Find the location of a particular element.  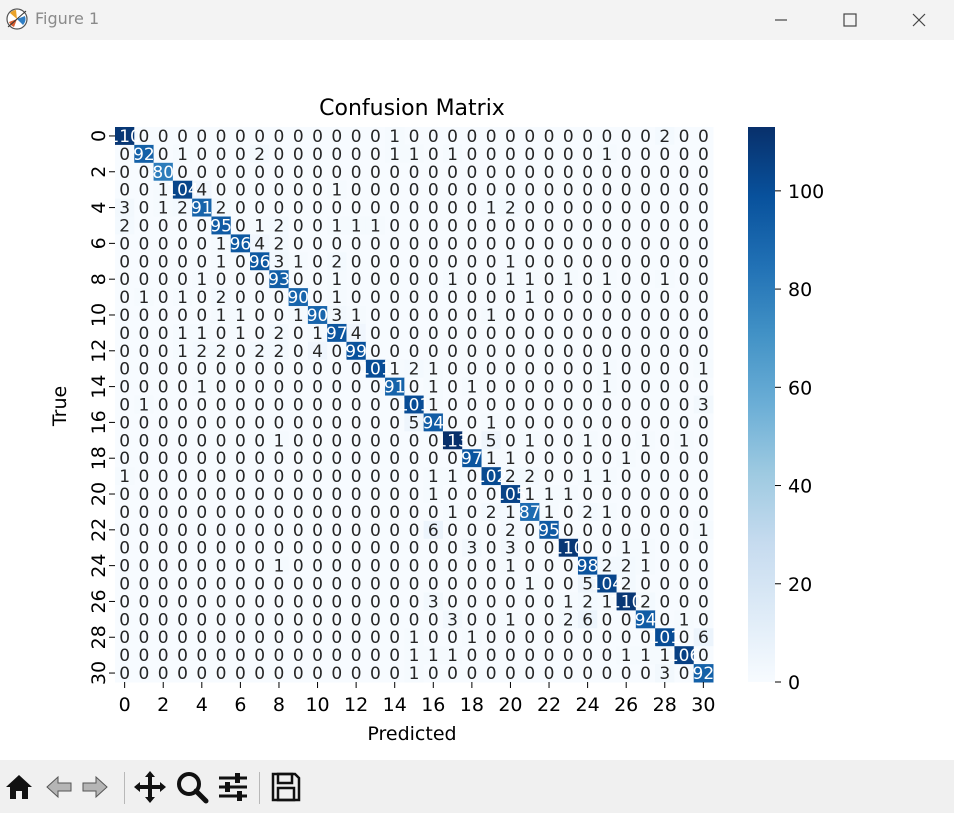

home-button is located at coordinates (19, 787).